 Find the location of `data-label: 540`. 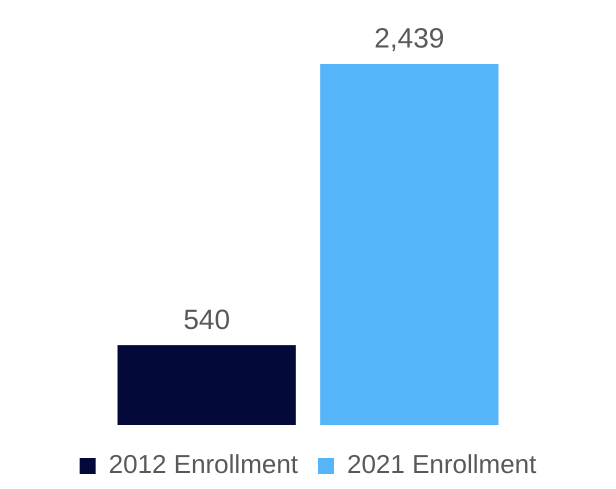

data-label: 540 is located at coordinates (206, 319).